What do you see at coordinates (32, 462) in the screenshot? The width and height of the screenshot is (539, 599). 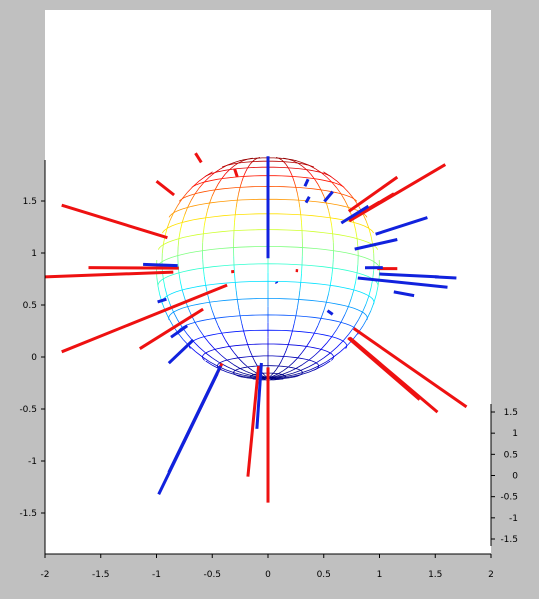 I see `y-tick-label: -1` at bounding box center [32, 462].